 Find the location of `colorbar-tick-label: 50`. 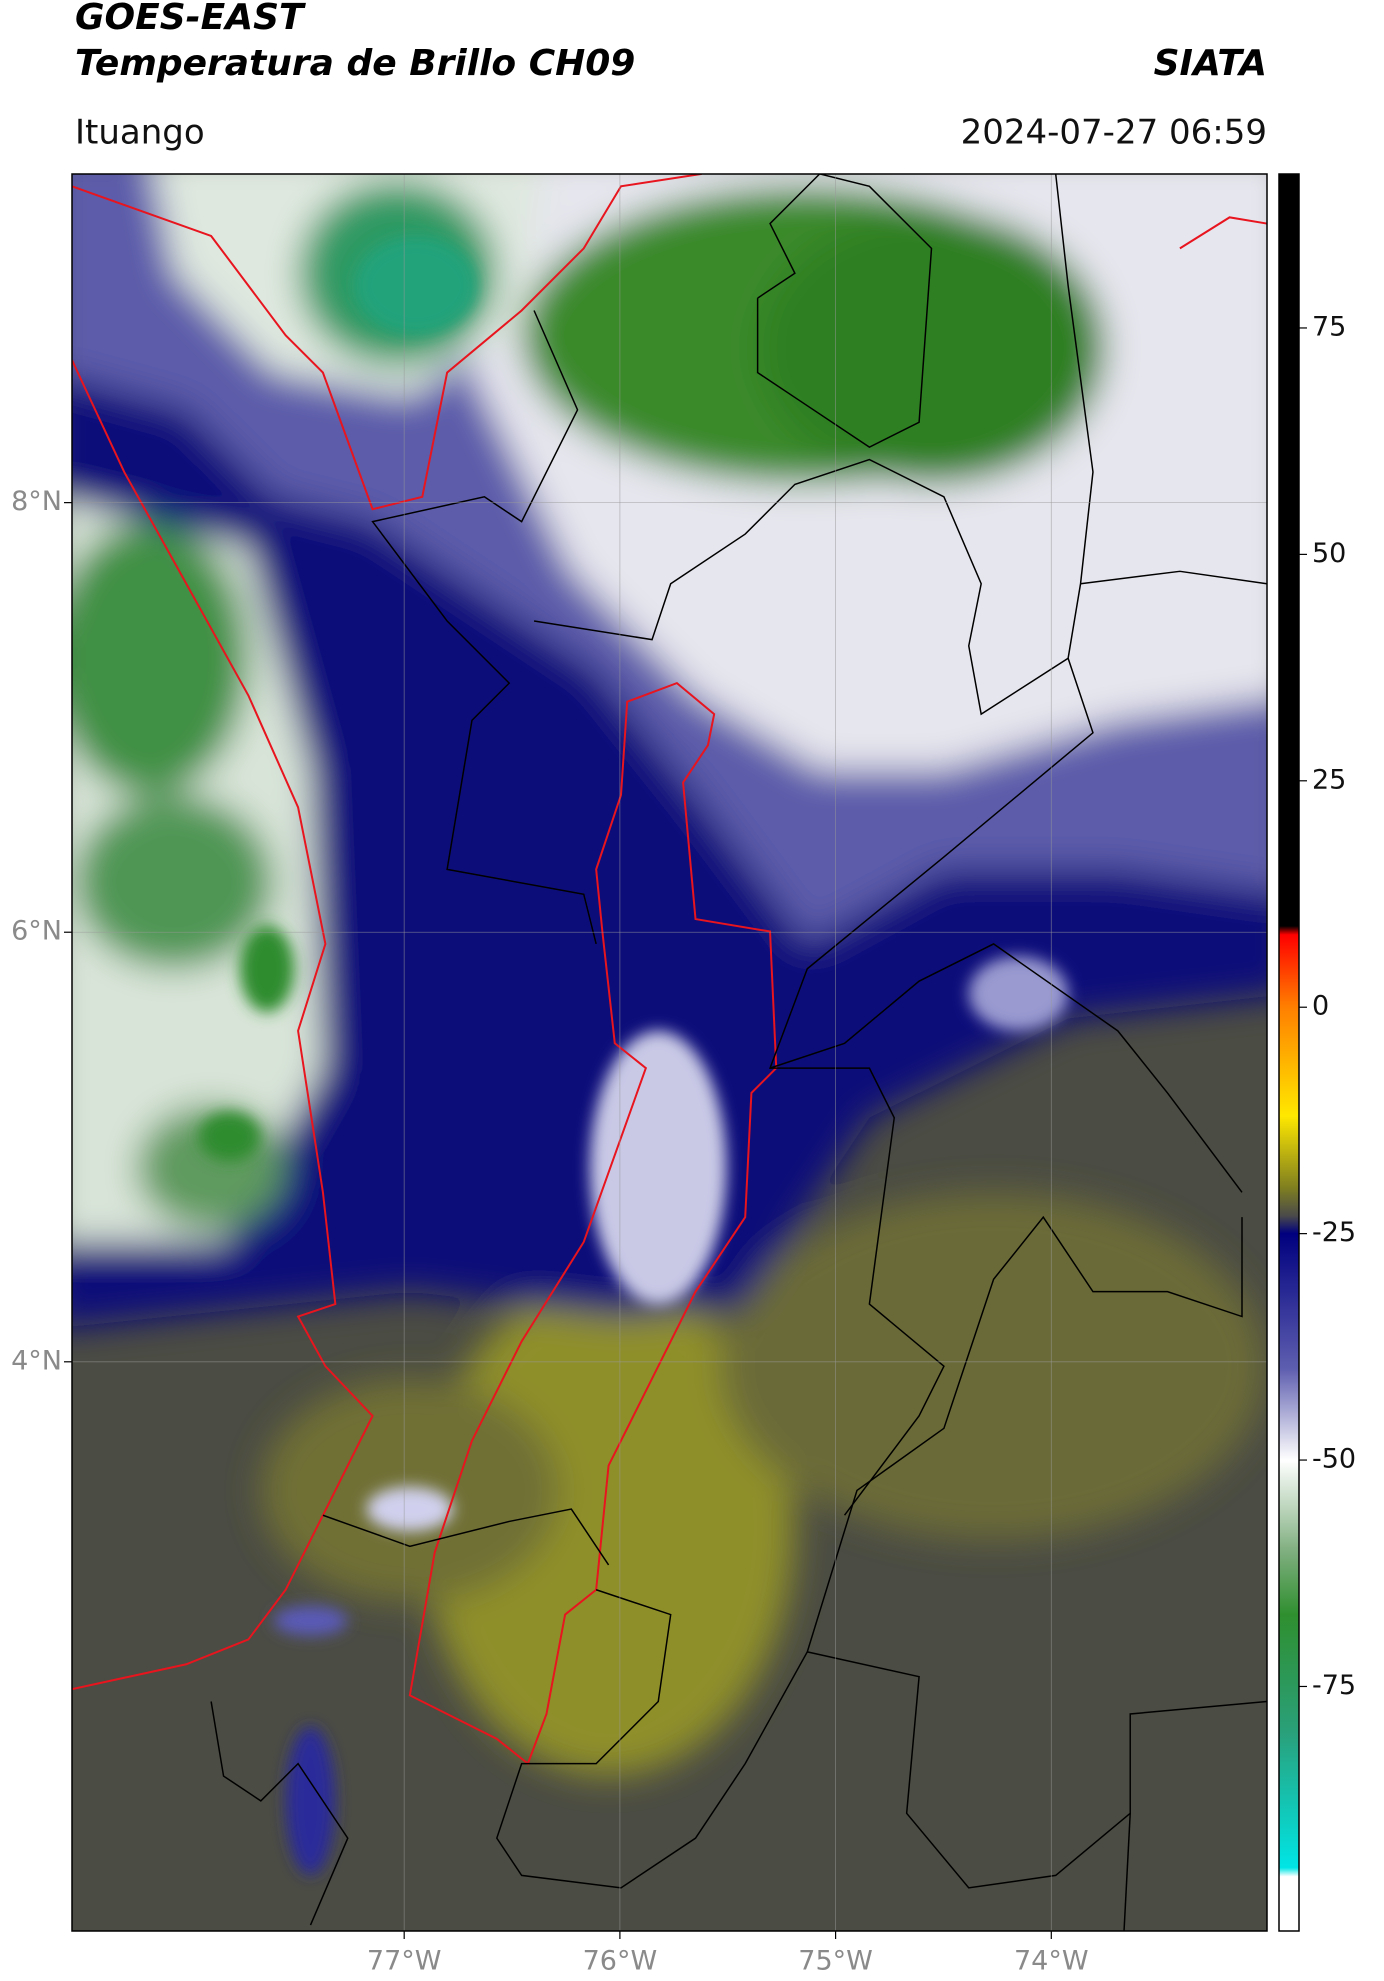

colorbar-tick-label: 50 is located at coordinates (1329, 553).